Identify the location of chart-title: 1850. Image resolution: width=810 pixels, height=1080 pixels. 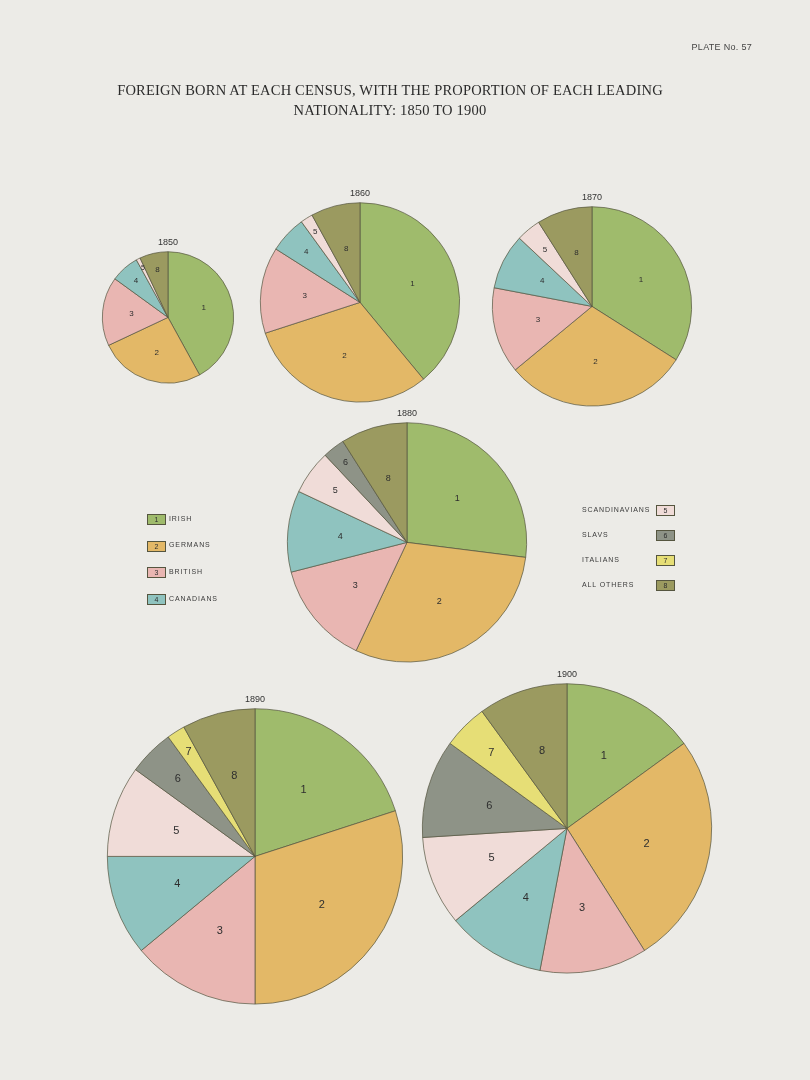
(168, 241).